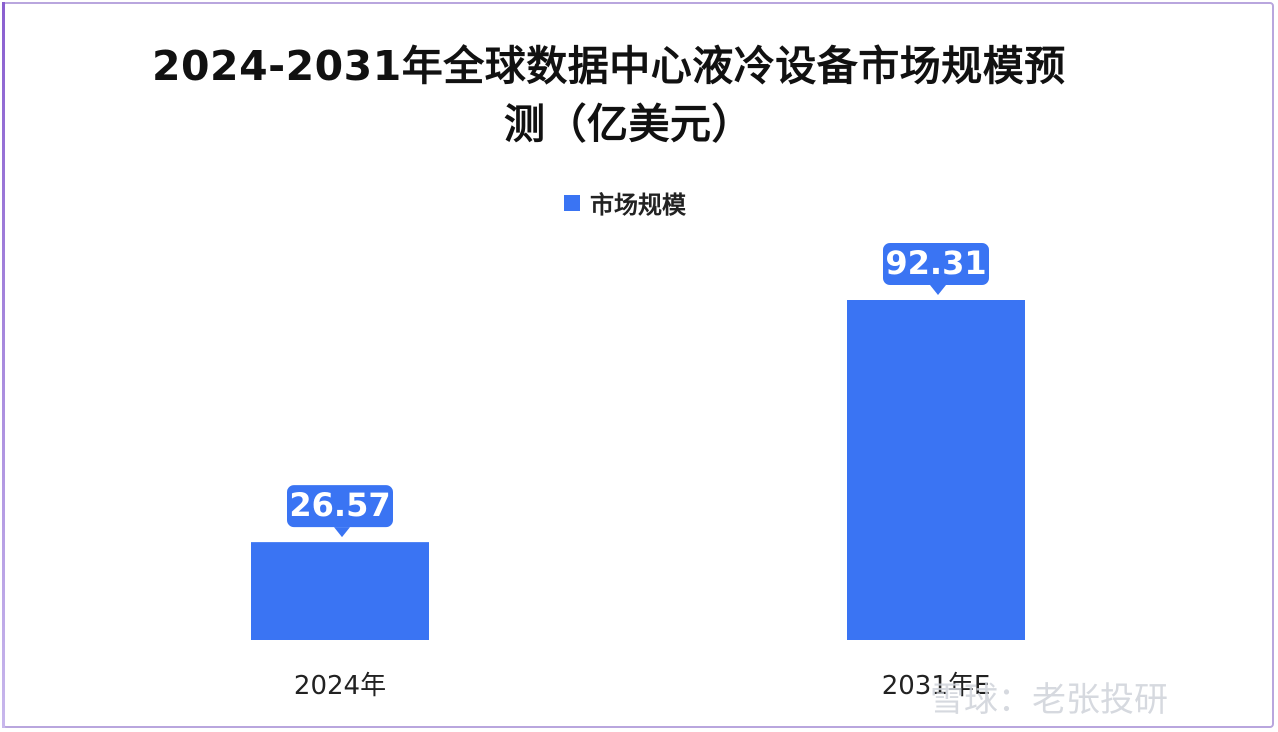 Image resolution: width=1278 pixels, height=732 pixels. I want to click on data-label-1: 26.57, so click(339, 505).